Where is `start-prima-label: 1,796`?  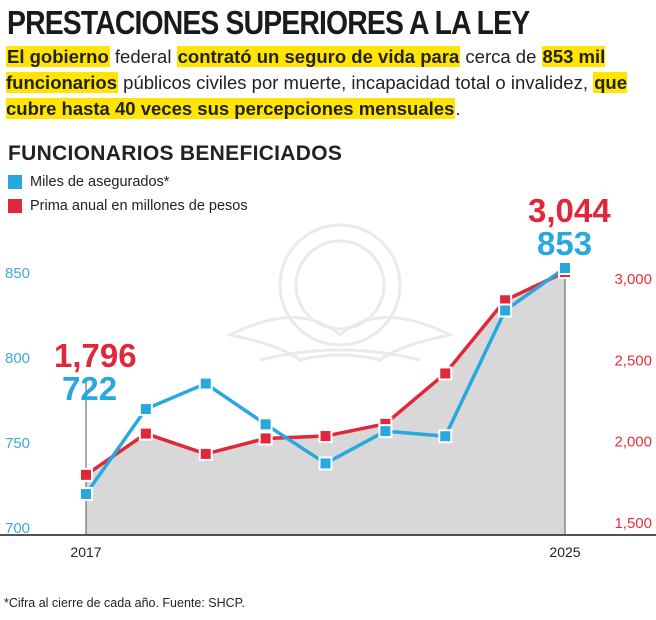 start-prima-label: 1,796 is located at coordinates (95, 355).